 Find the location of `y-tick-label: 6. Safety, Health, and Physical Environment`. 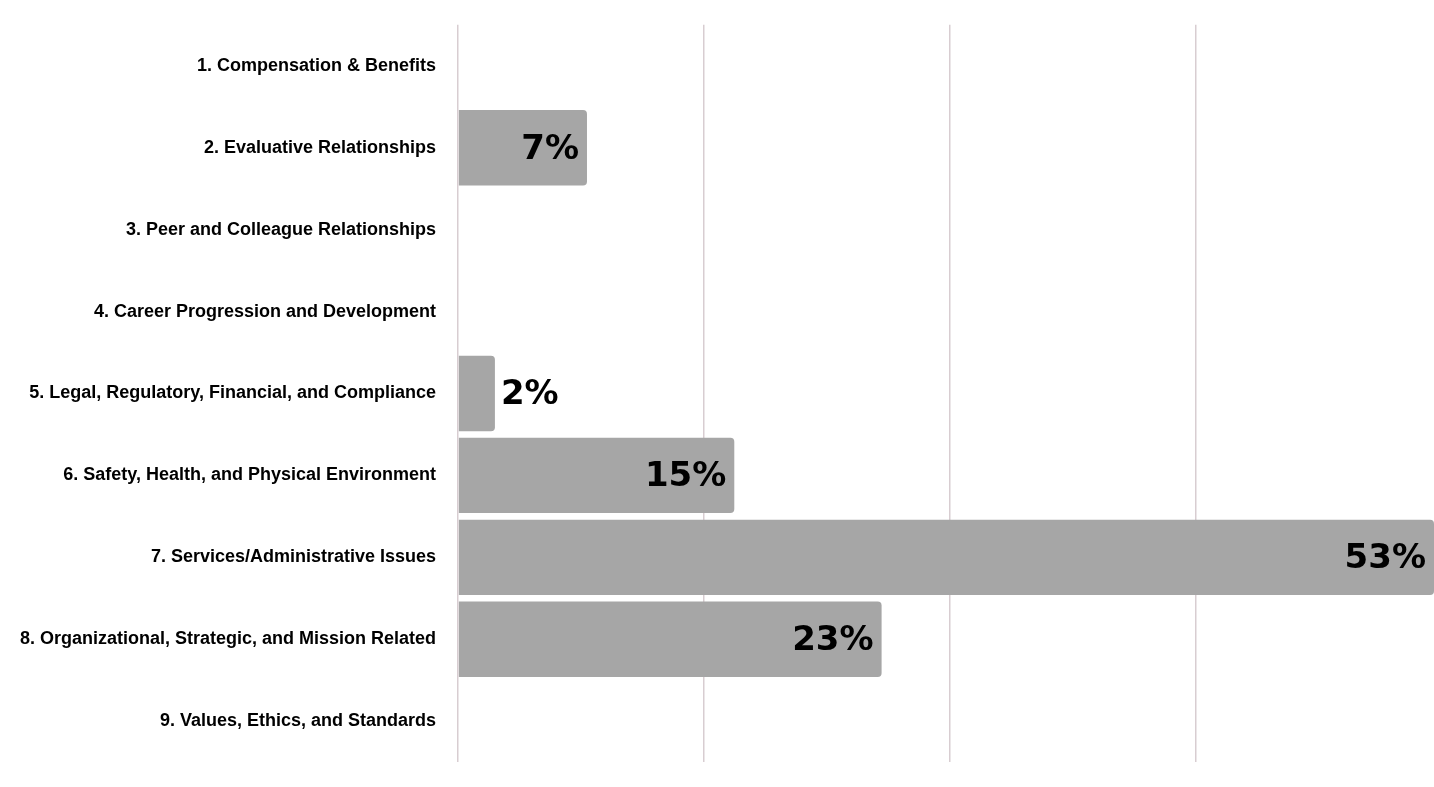

y-tick-label: 6. Safety, Health, and Physical Environment is located at coordinates (250, 474).